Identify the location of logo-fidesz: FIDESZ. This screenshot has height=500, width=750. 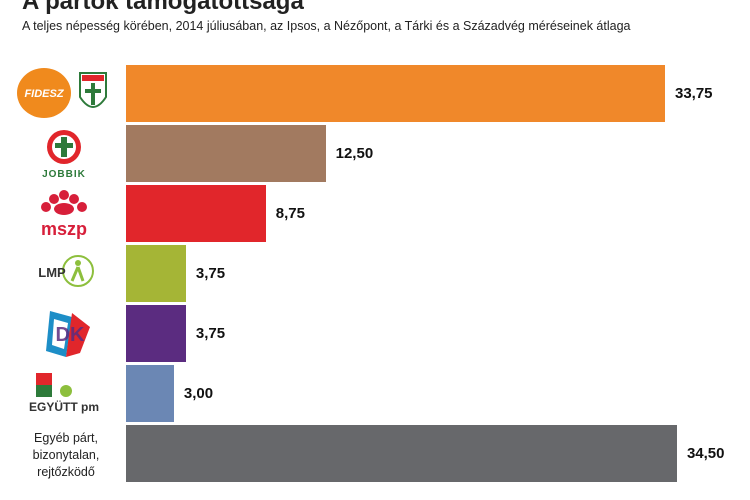
(62, 93).